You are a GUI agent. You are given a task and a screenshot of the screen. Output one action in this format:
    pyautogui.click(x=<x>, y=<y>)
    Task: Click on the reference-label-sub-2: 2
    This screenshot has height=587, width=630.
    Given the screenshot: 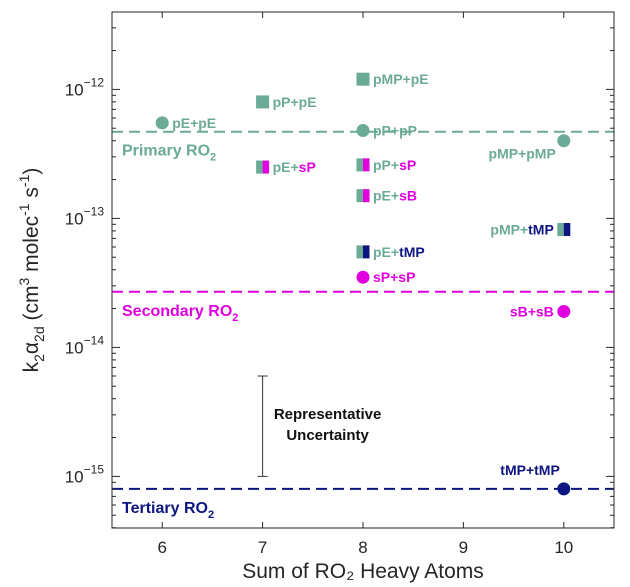 What is the action you would take?
    pyautogui.click(x=211, y=515)
    